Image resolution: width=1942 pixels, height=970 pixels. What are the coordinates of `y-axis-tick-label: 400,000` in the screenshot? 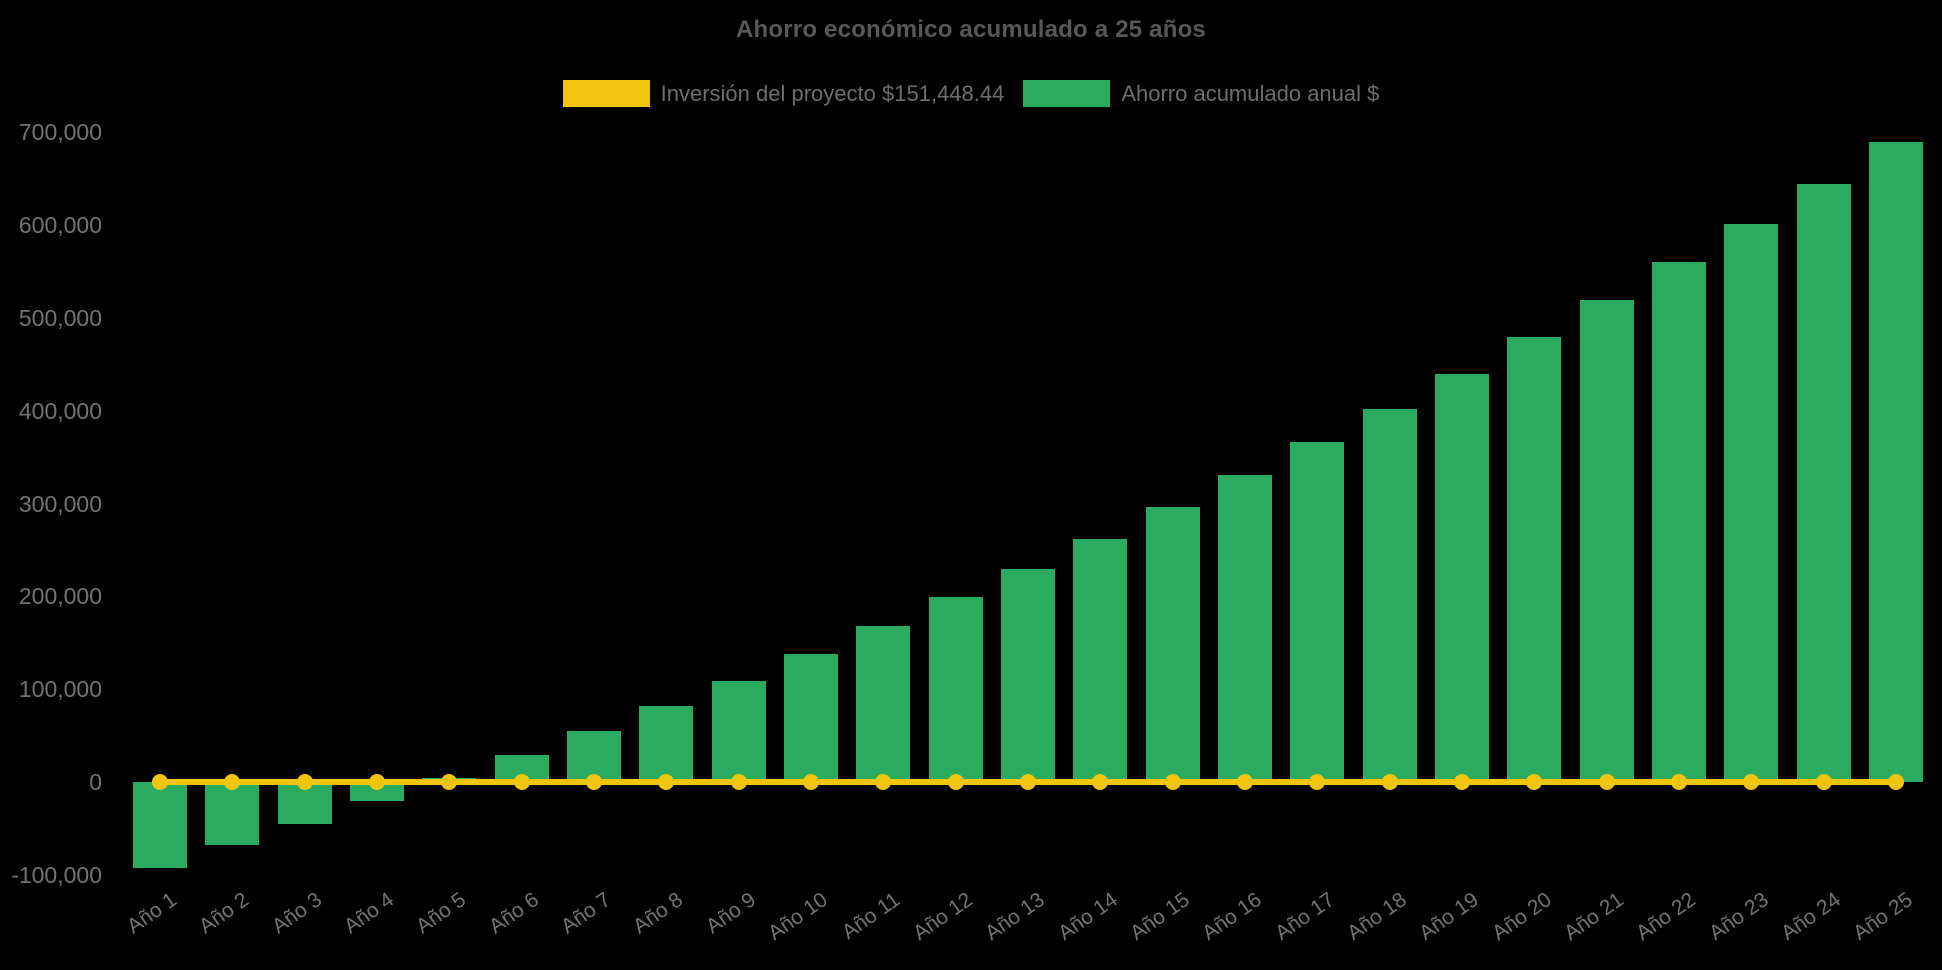 It's located at (60, 410).